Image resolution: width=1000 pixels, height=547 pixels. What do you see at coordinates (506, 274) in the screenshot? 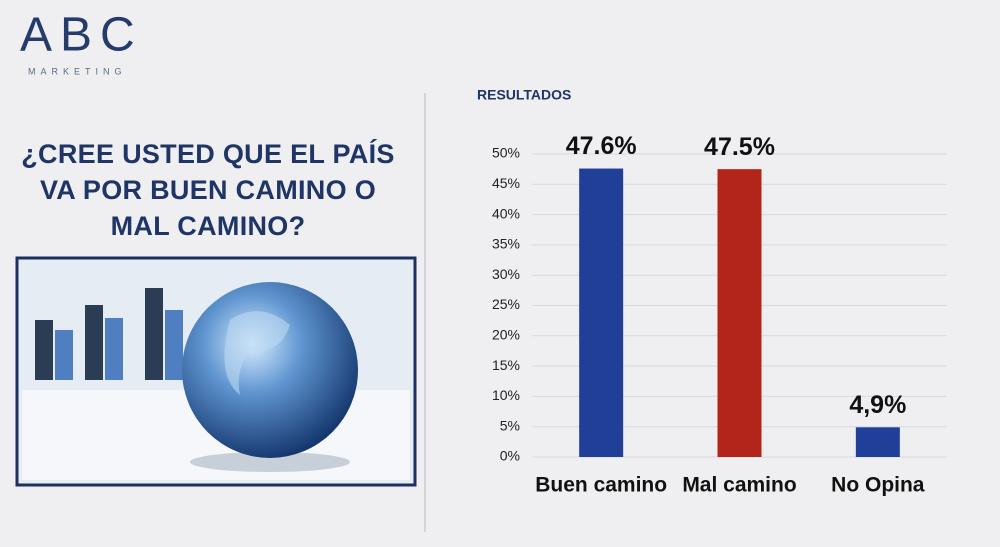
I see `y-tick-label: 30%` at bounding box center [506, 274].